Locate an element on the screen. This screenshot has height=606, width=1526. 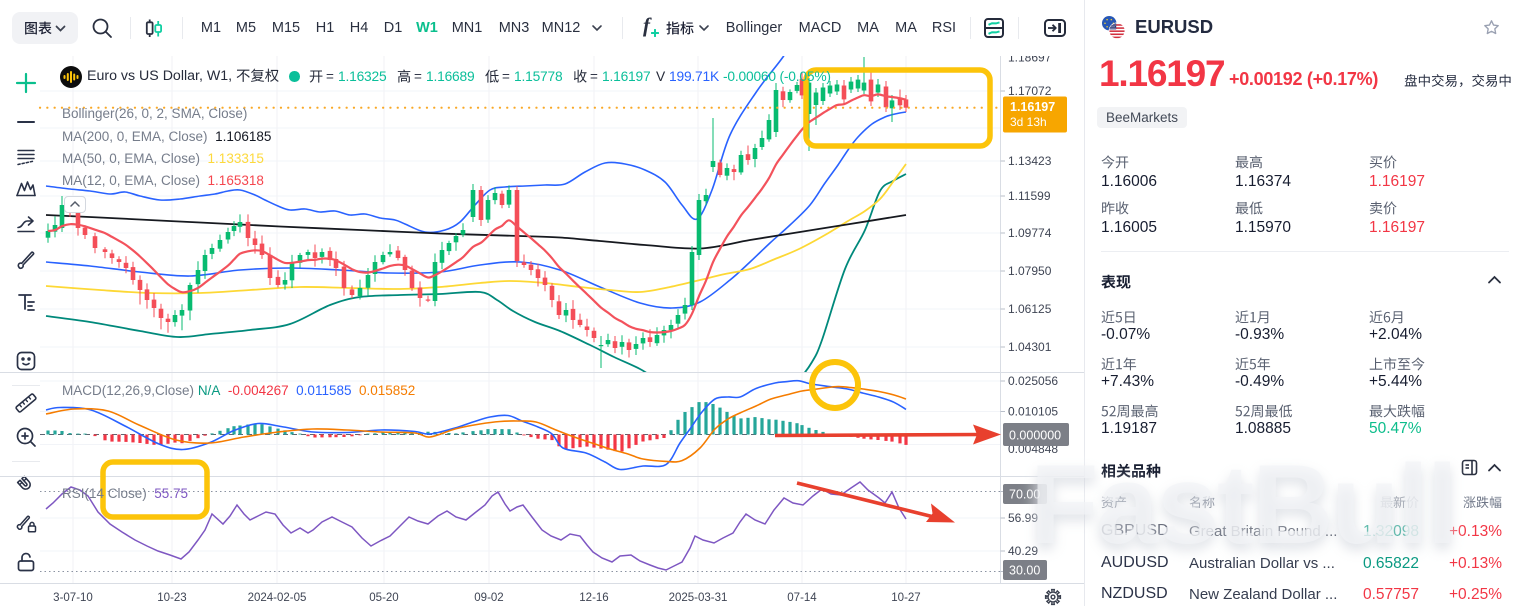
svg-text: 56.99 is located at coordinates (1023, 518).